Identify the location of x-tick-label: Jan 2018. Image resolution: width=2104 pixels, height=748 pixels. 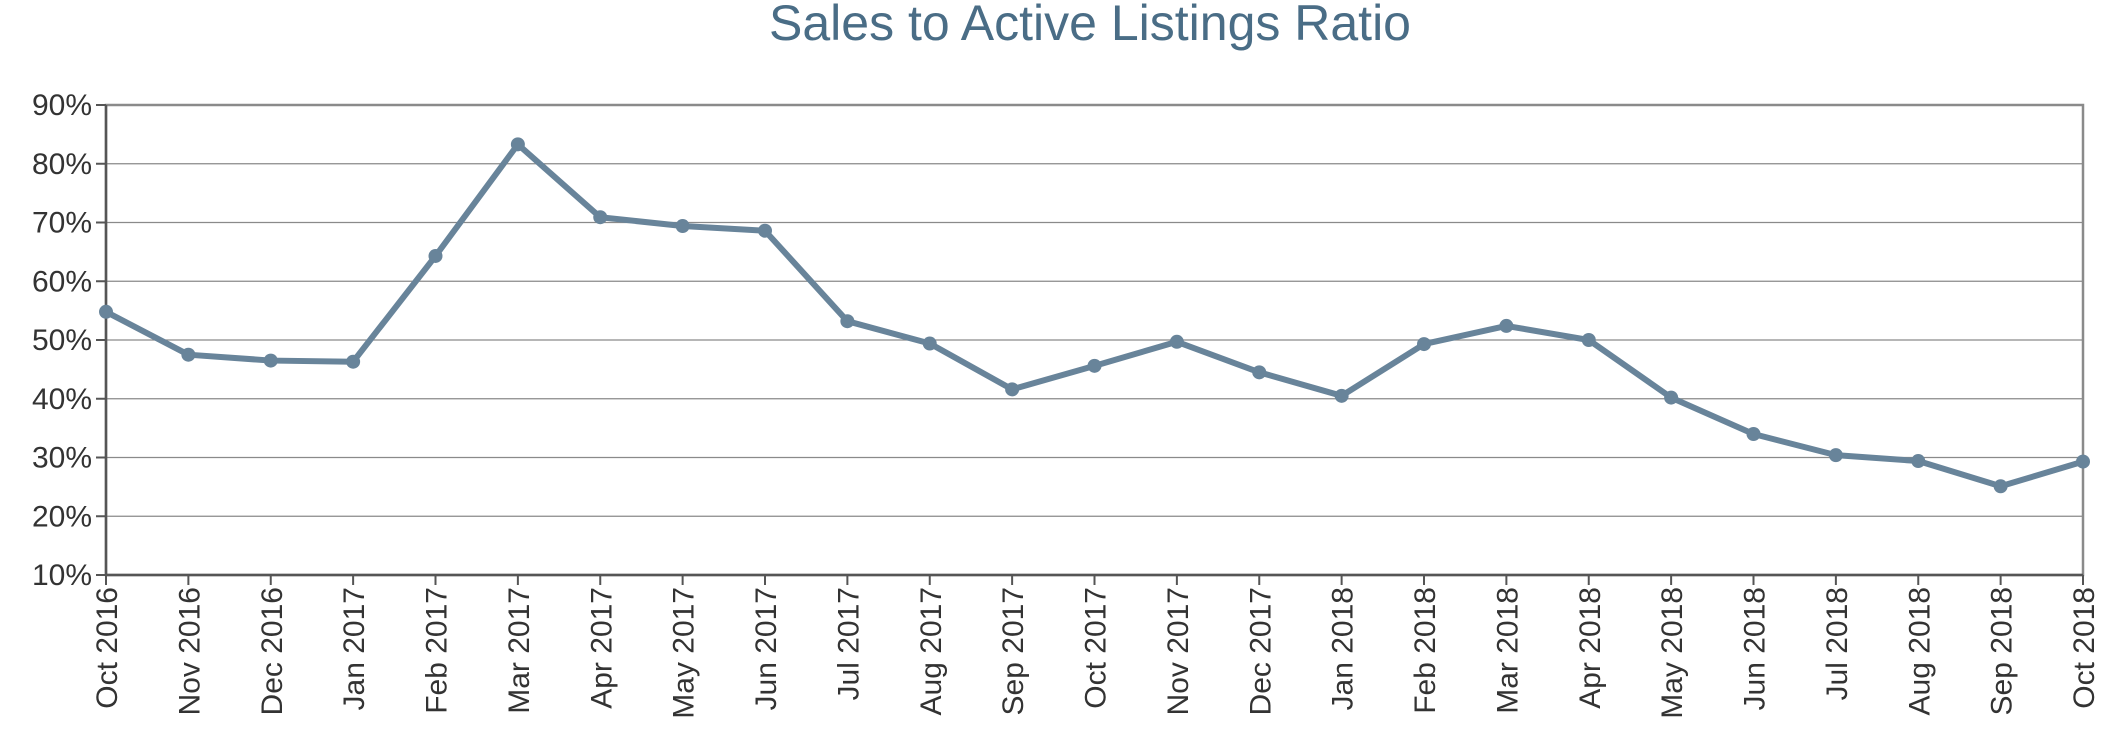
(1343, 648).